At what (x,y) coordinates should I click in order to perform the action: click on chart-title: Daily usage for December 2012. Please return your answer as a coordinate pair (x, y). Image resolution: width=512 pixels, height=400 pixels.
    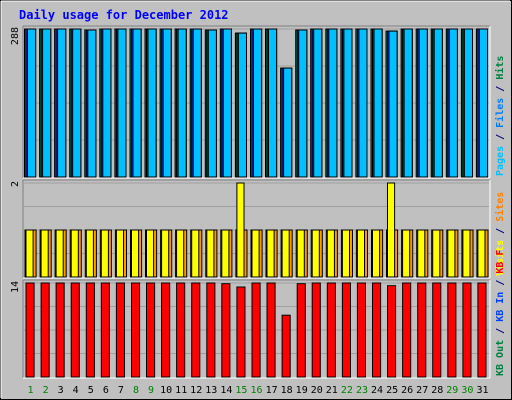
    Looking at the image, I should click on (124, 15).